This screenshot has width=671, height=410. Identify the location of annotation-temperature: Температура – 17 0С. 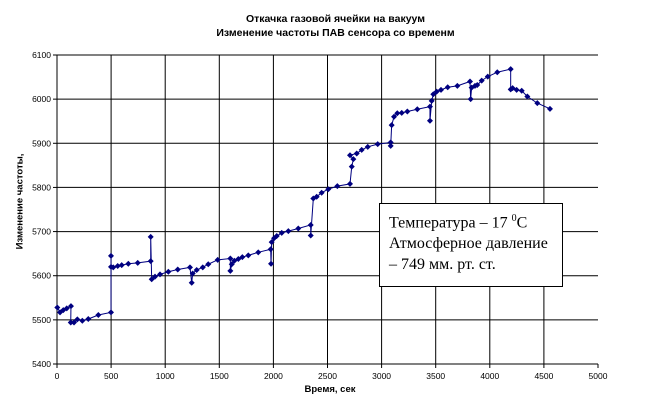
(475, 220).